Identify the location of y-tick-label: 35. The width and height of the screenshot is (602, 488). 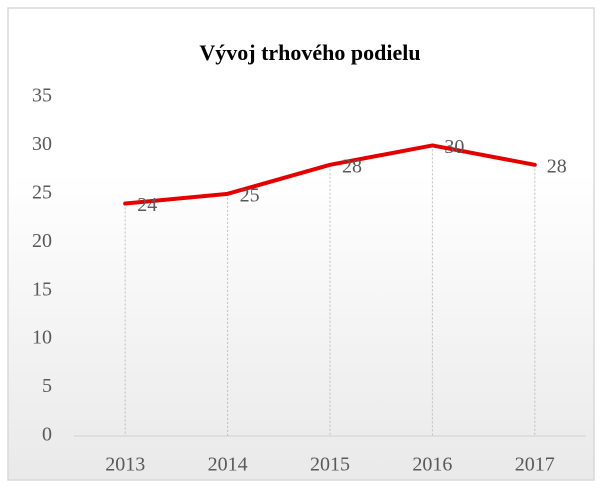
(42, 96).